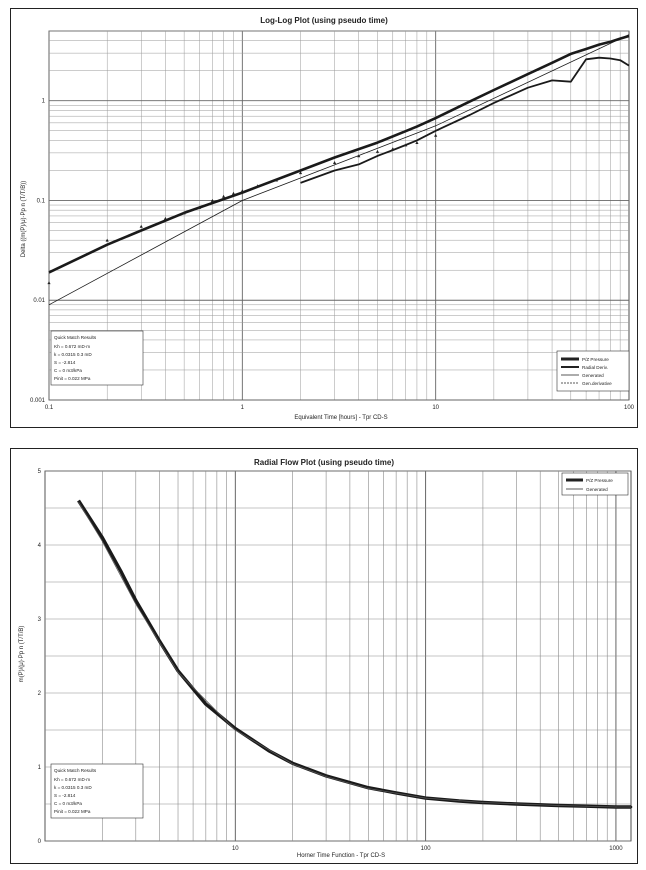 This screenshot has height=870, width=646. I want to click on x-tick-label: 1, so click(243, 408).